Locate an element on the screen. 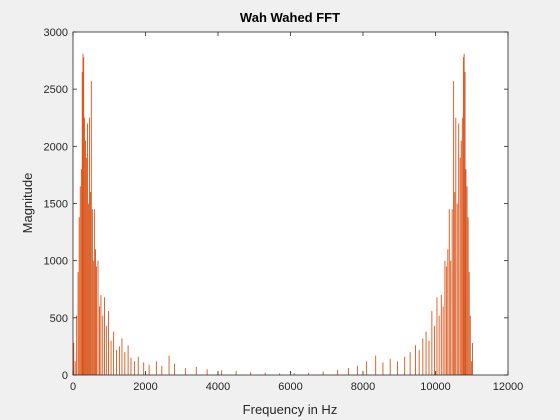 The width and height of the screenshot is (560, 420). y-tick-label: 2000 is located at coordinates (56, 147).